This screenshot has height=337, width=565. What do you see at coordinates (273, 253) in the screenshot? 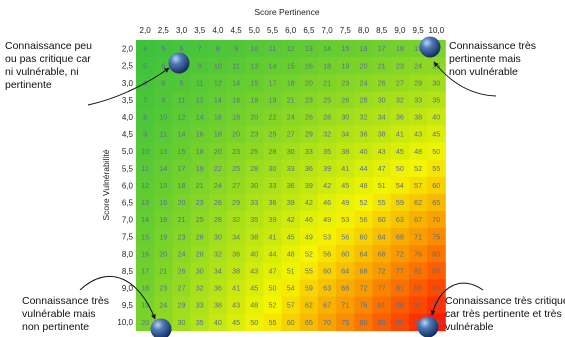
I see `cell-value-label: 44` at bounding box center [273, 253].